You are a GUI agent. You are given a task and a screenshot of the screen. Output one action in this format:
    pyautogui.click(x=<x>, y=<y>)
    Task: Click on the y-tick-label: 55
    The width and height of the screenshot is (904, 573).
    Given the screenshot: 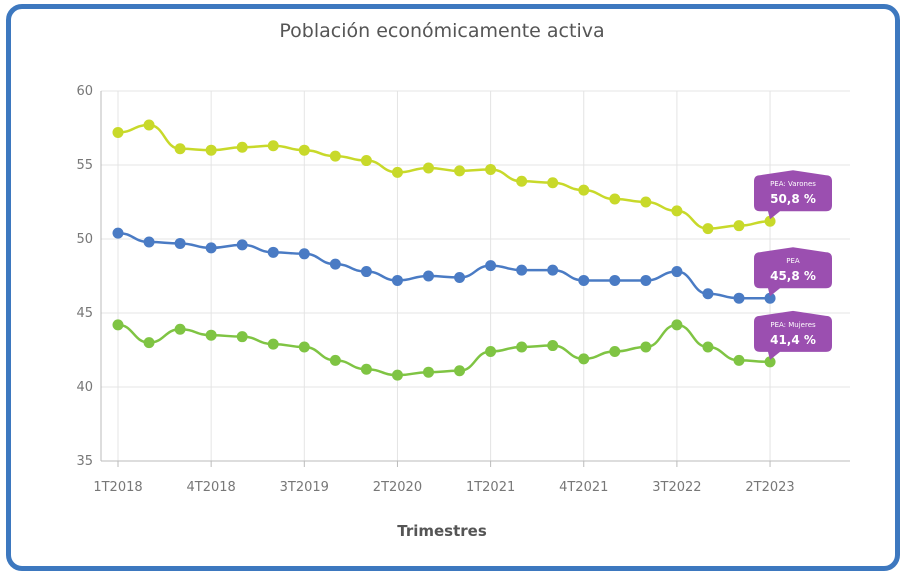 What is the action you would take?
    pyautogui.click(x=84, y=165)
    